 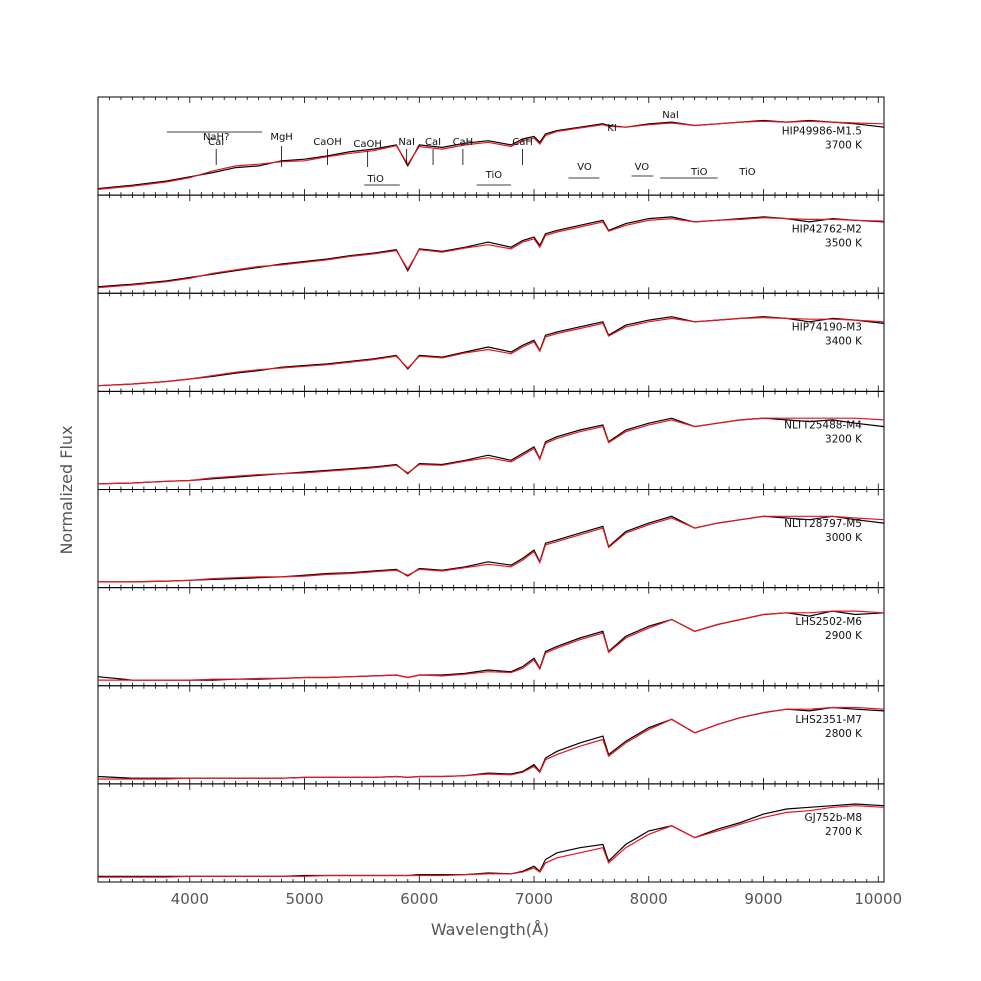 What do you see at coordinates (833, 818) in the screenshot?
I see `panel-star-label: GJ752b-M8` at bounding box center [833, 818].